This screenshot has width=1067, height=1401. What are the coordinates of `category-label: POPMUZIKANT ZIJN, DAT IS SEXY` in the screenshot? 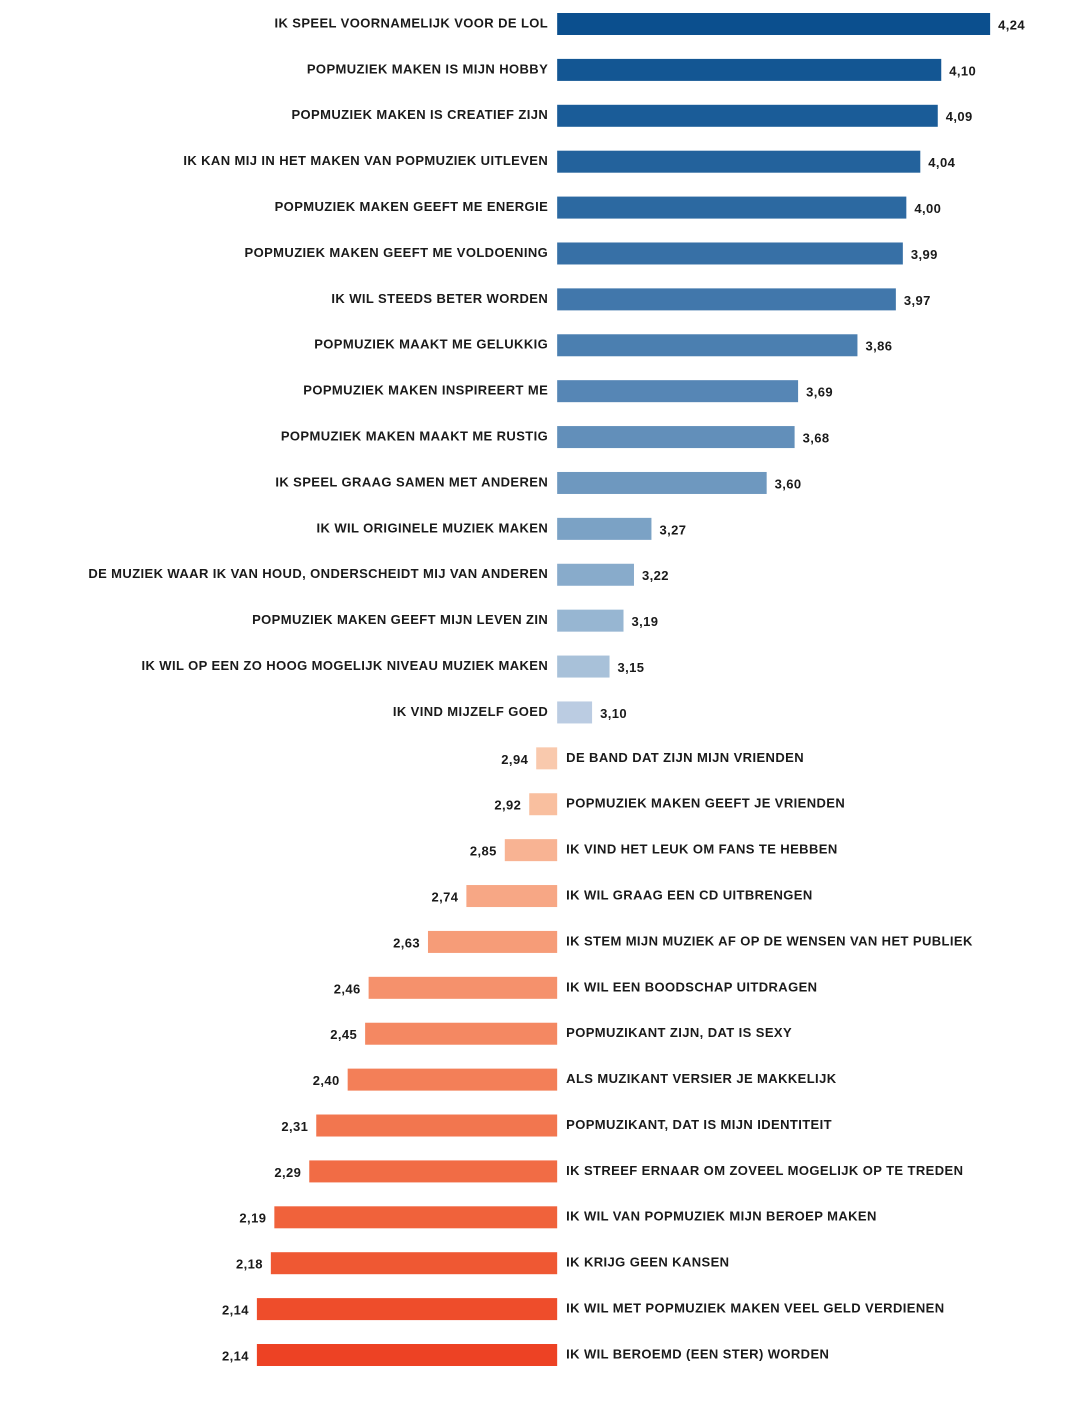 It's located at (679, 1032).